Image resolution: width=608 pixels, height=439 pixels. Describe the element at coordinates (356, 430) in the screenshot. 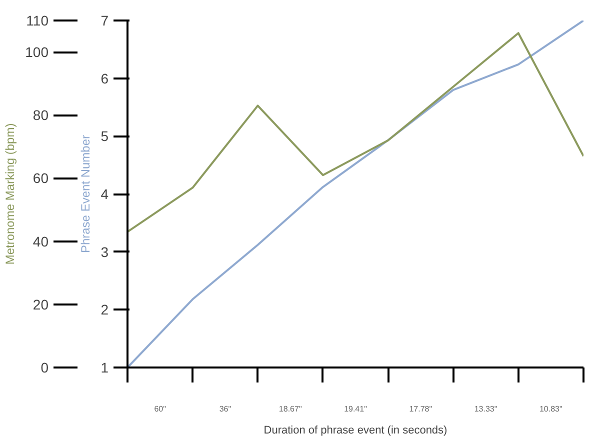

I see `x-axis-title: Duration of phrase event (in seconds)` at that location.